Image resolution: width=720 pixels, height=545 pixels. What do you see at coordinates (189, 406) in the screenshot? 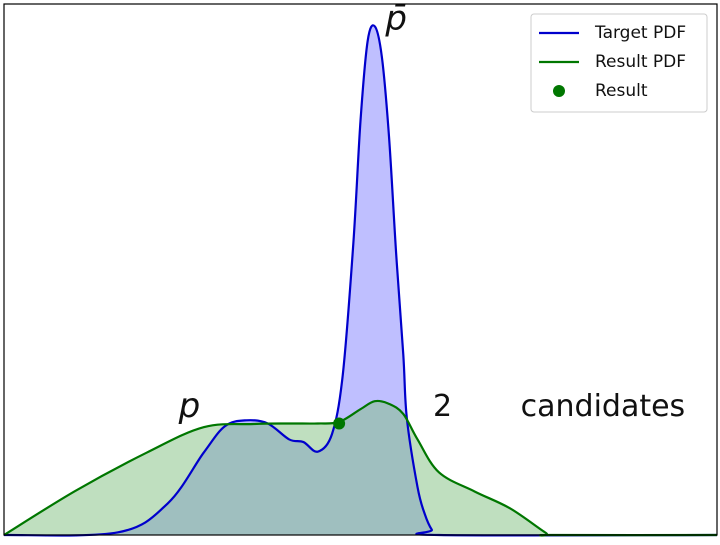
I see `annotation-p: p` at bounding box center [189, 406].